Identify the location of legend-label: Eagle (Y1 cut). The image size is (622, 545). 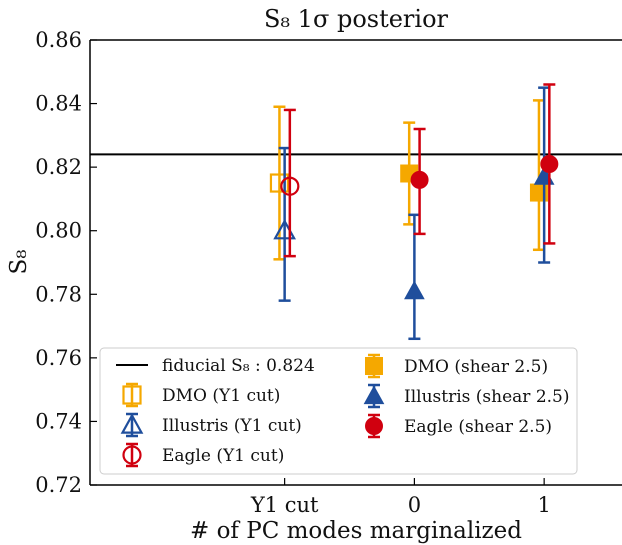
(223, 456).